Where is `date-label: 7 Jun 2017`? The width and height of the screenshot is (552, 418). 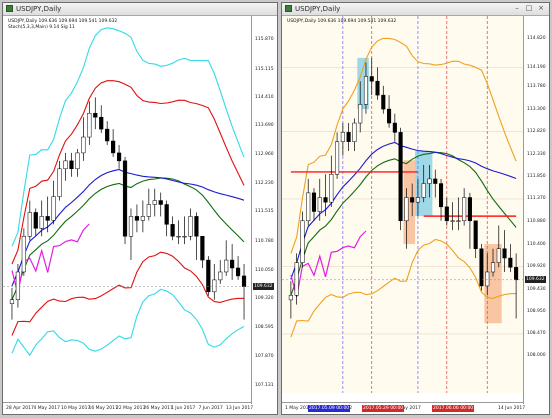
date-label: 7 Jun 2017 is located at coordinates (210, 408).